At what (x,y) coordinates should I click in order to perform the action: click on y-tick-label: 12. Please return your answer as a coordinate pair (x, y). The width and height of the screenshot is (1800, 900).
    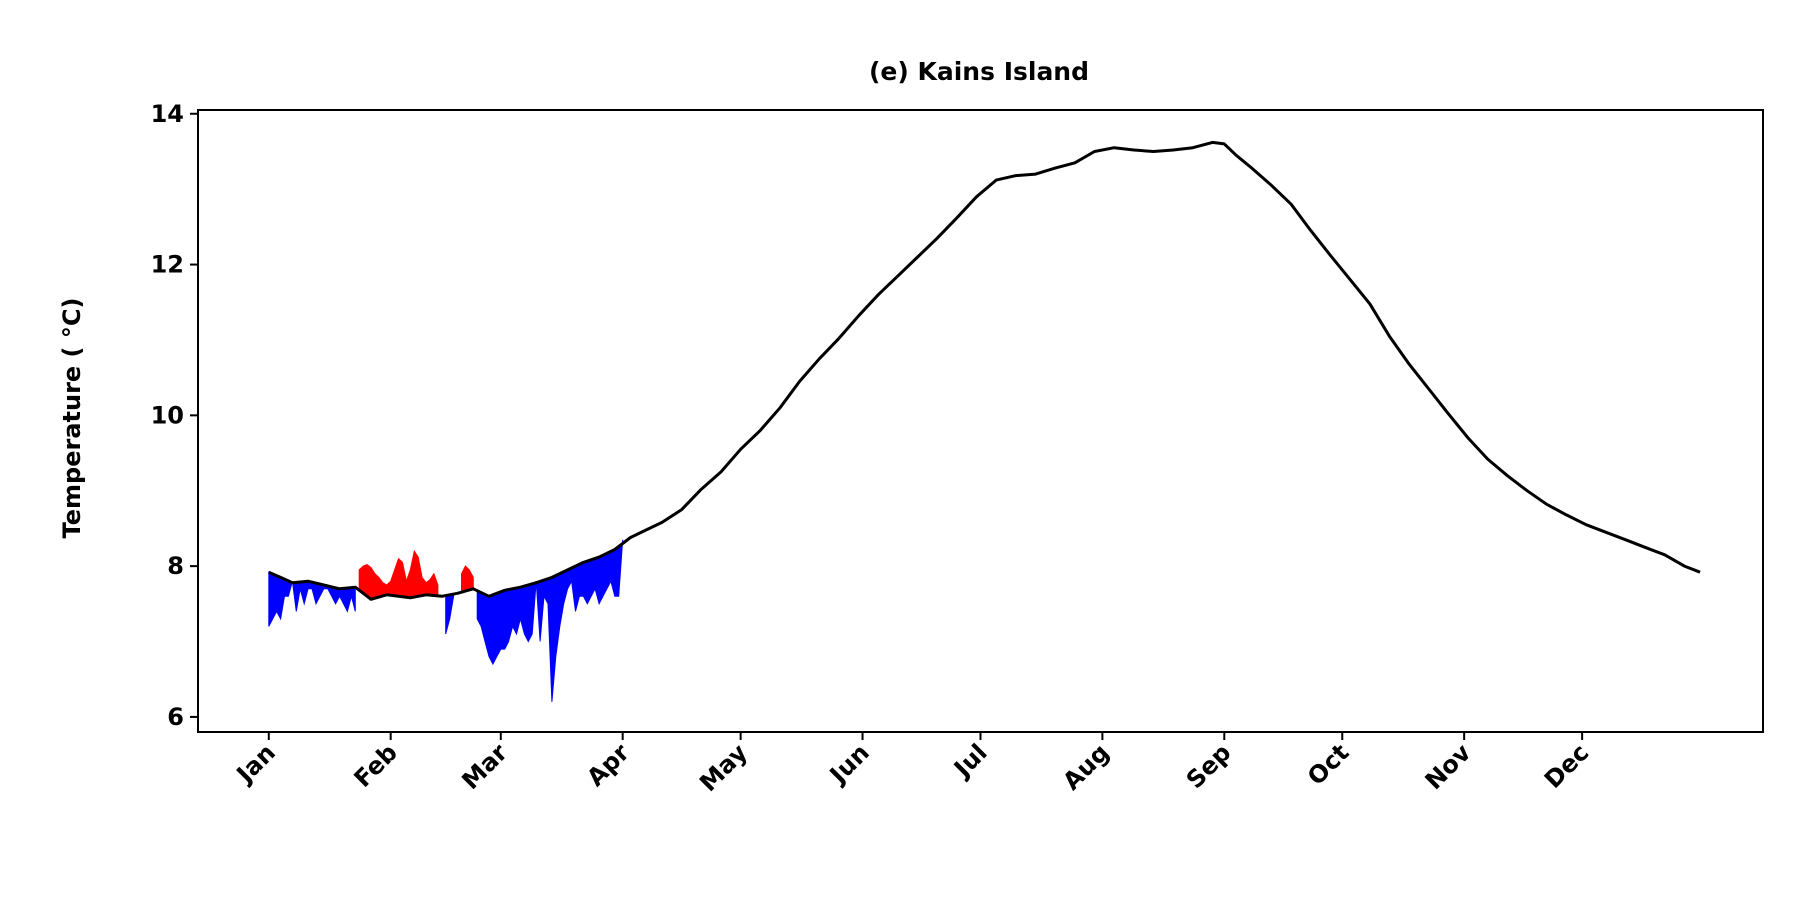
    Looking at the image, I should click on (167, 265).